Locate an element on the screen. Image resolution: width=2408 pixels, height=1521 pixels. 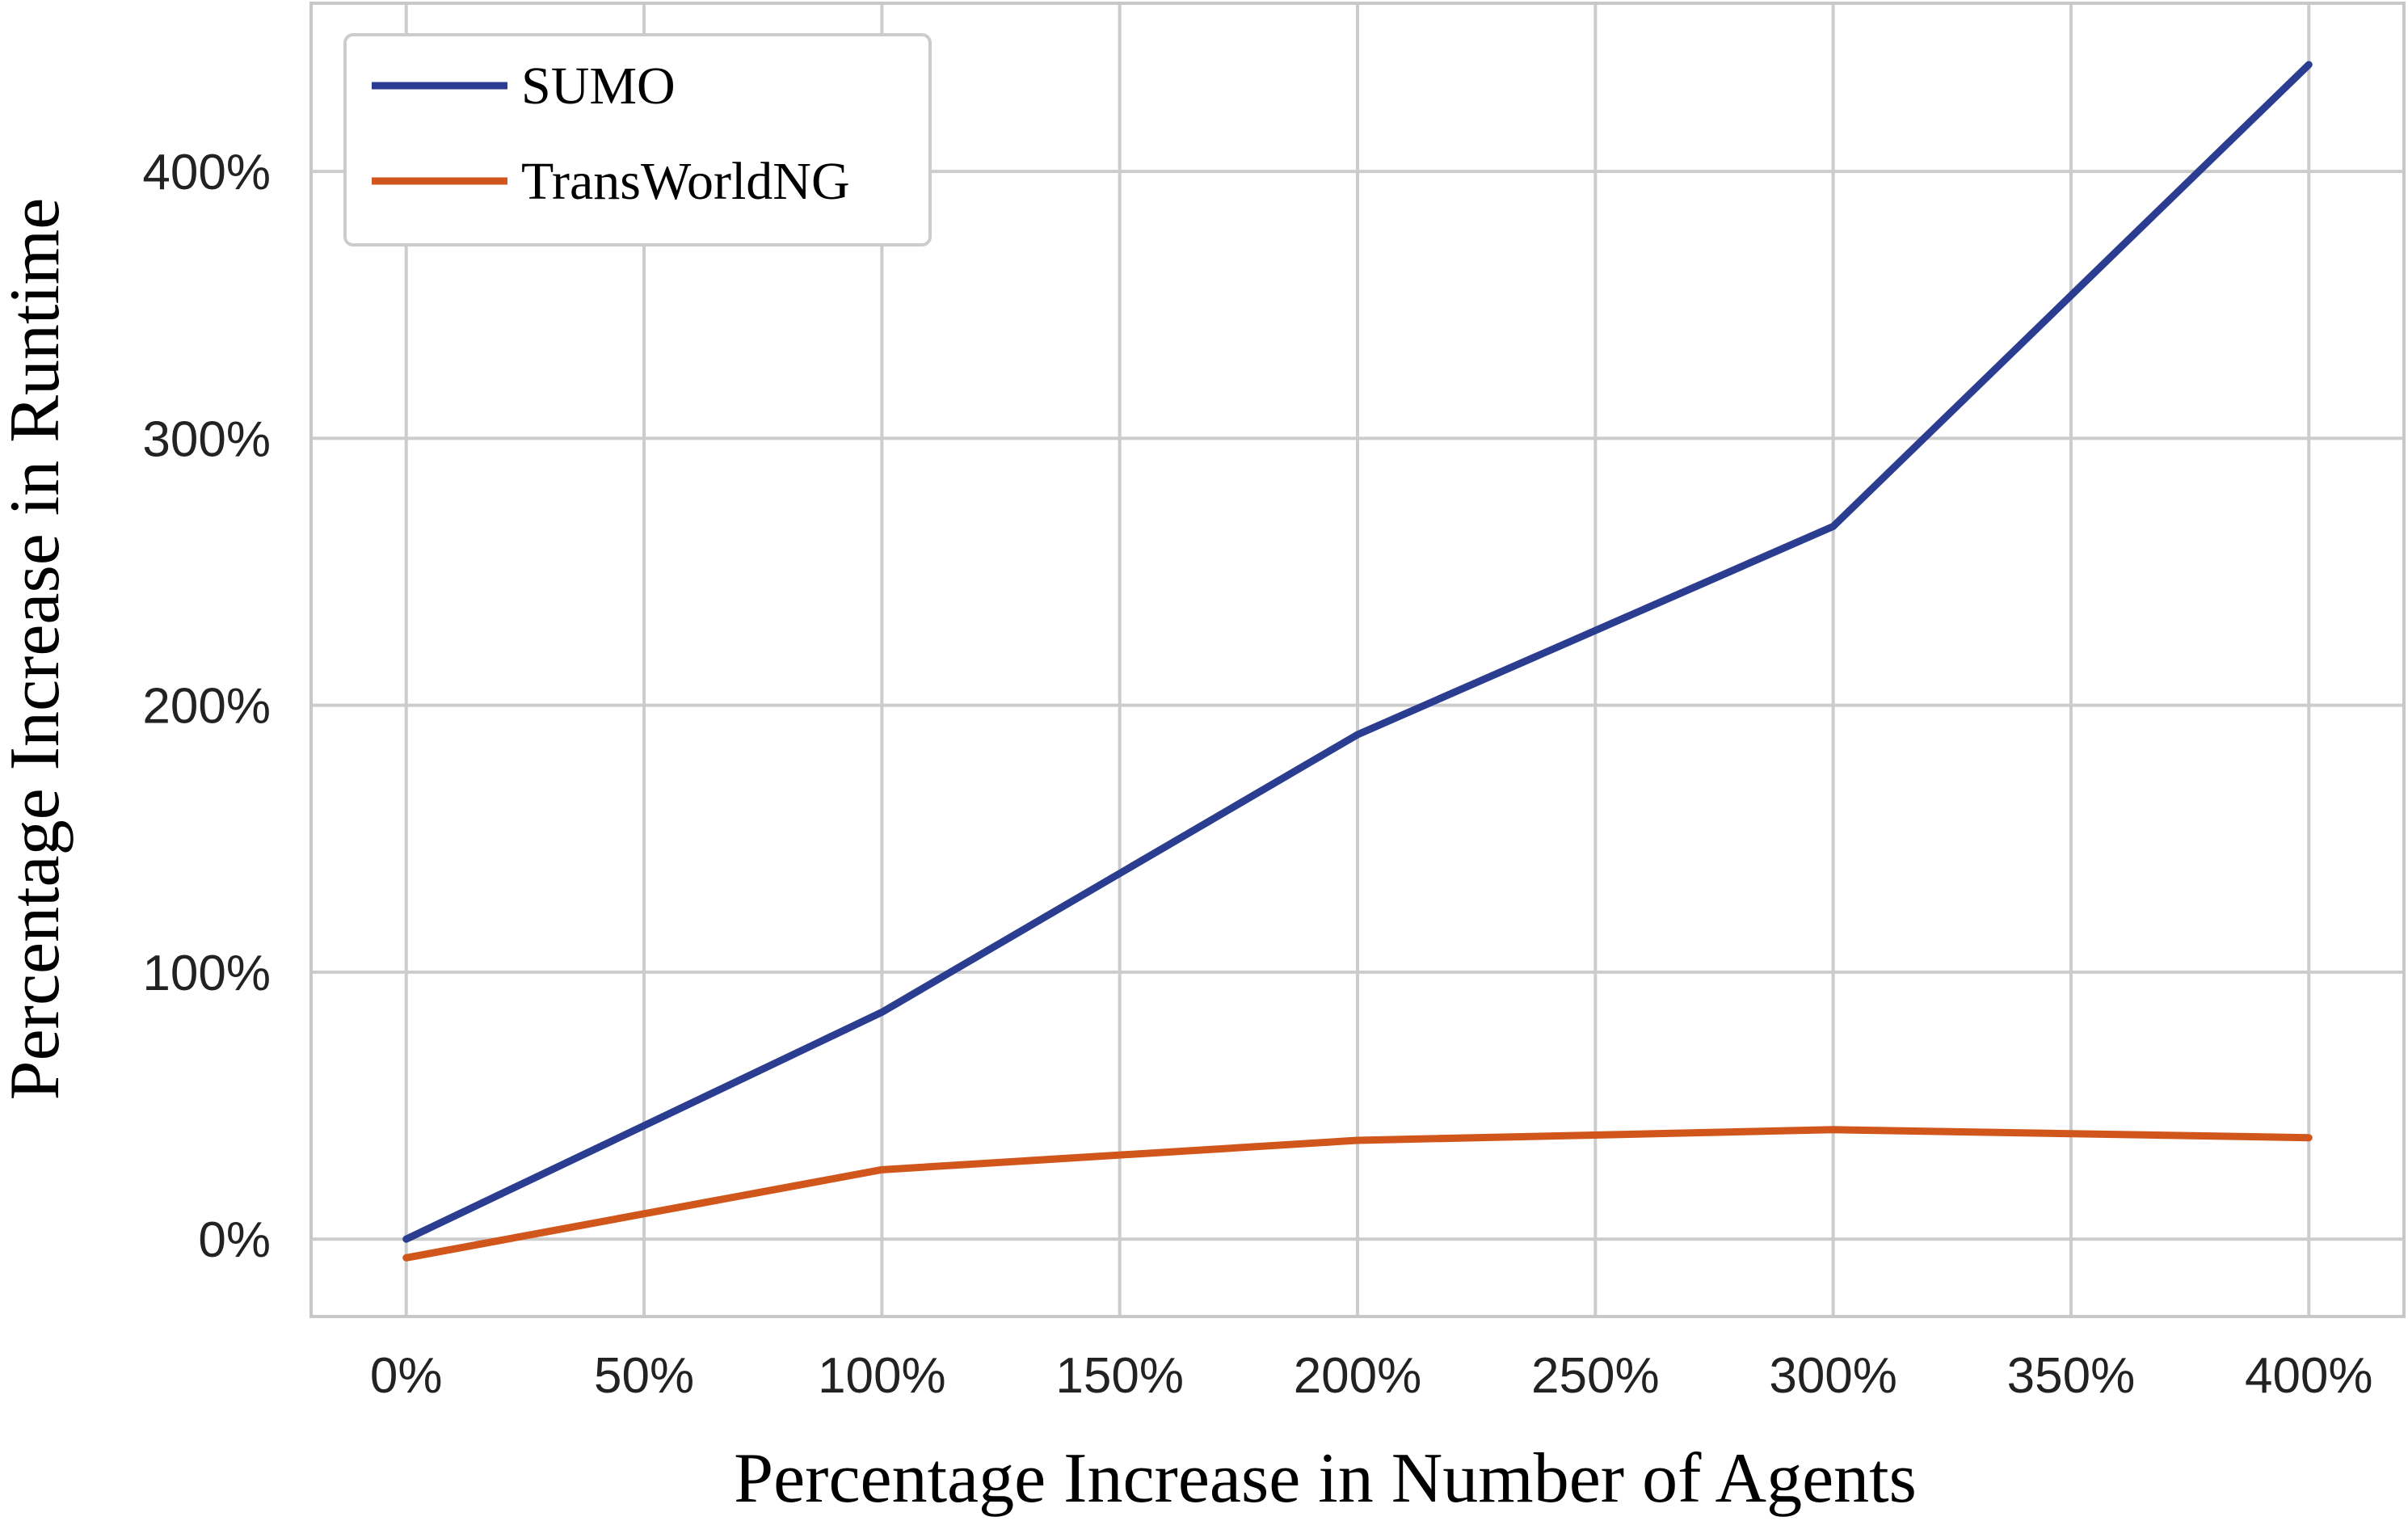
y-tick-label: 0% is located at coordinates (234, 1240).